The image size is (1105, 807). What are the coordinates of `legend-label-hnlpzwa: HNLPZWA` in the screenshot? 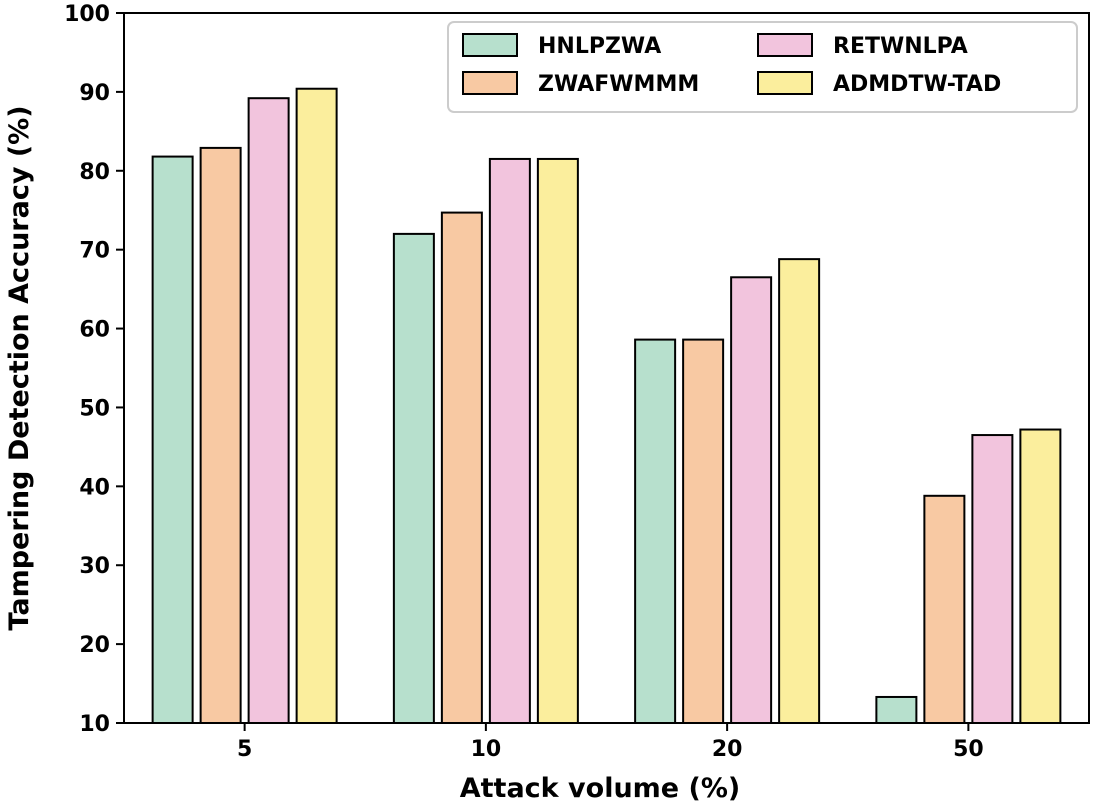 It's located at (599, 46).